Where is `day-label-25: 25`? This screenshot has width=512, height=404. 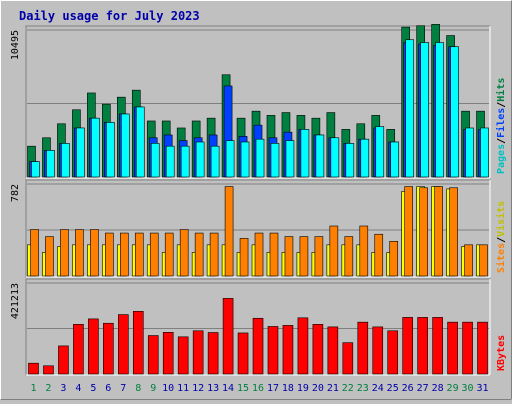
day-label-25: 25 is located at coordinates (393, 388).